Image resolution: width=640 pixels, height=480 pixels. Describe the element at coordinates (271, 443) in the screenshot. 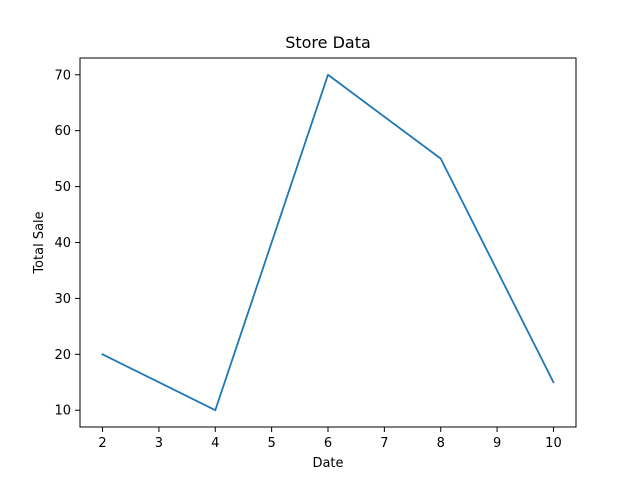

I see `x-tick-label: 5` at that location.